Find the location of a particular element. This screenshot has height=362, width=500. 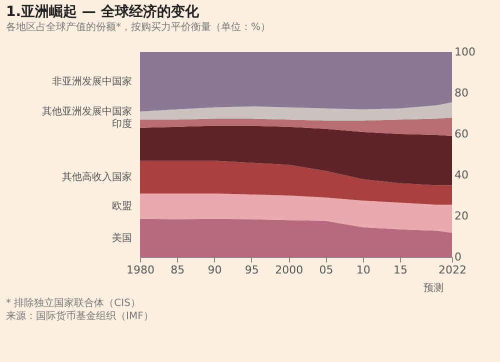

x-tick-label: 95 is located at coordinates (251, 270).